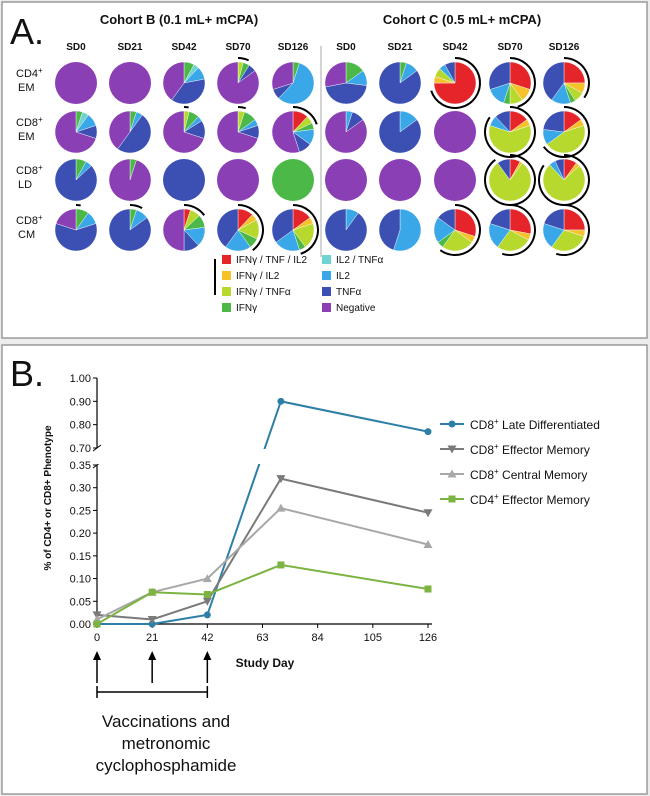 Image resolution: width=650 pixels, height=796 pixels. Describe the element at coordinates (207, 655) in the screenshot. I see `arrow-head-icon` at that location.